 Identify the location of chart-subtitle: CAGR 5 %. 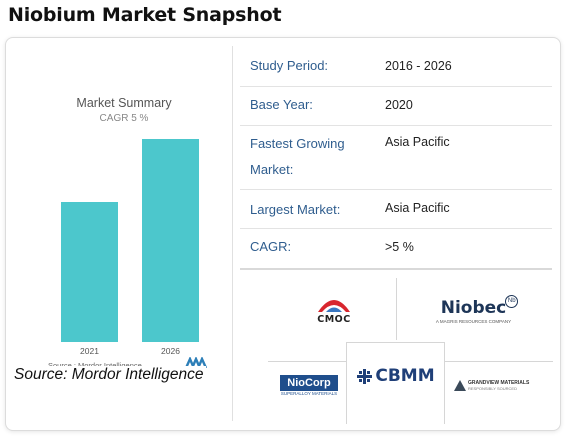
(124, 118).